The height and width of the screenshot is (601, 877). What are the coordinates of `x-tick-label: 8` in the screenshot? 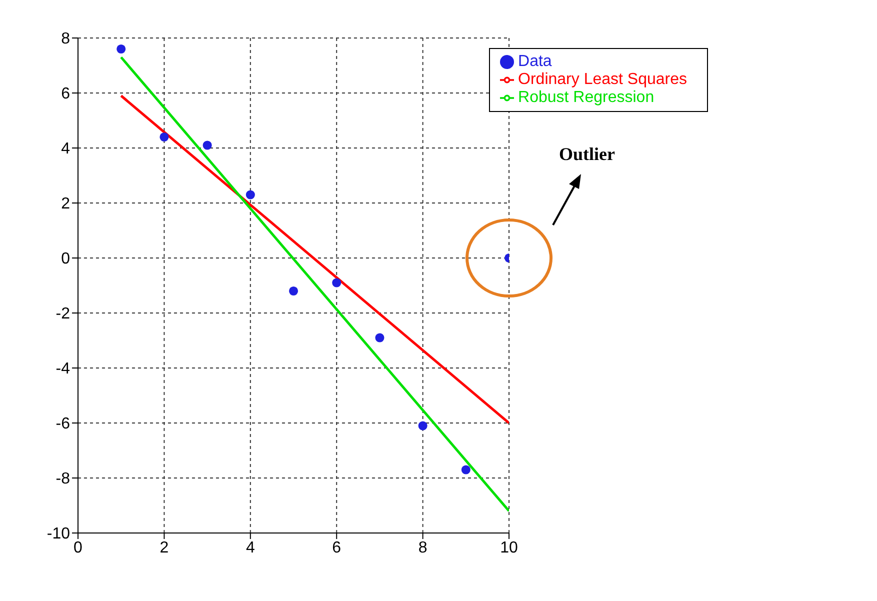 It's located at (423, 547).